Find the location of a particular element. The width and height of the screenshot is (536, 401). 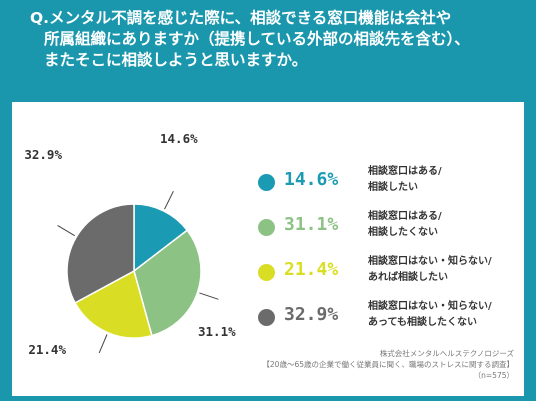

question-line-1: Q.メンタル不調を感じた際に、相談できる窓口機能は会社や is located at coordinates (241, 18).